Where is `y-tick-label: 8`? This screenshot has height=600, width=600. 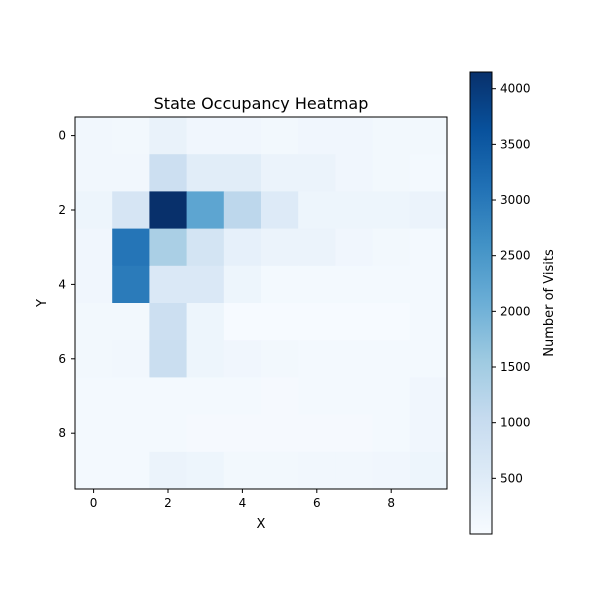 y-tick-label: 8 is located at coordinates (62, 433).